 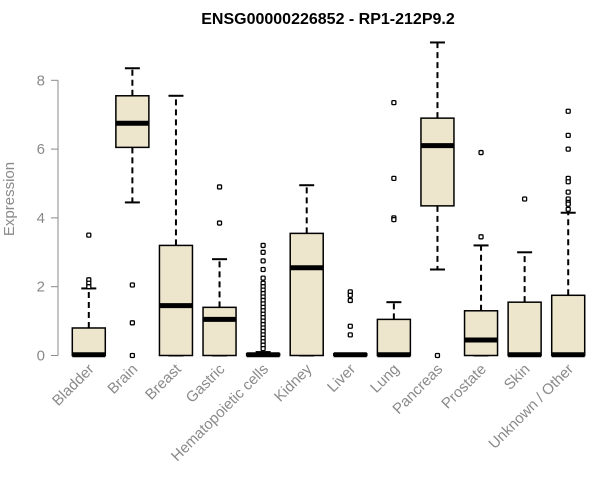 I want to click on x-tick-label-6: Liver, so click(x=341, y=378).